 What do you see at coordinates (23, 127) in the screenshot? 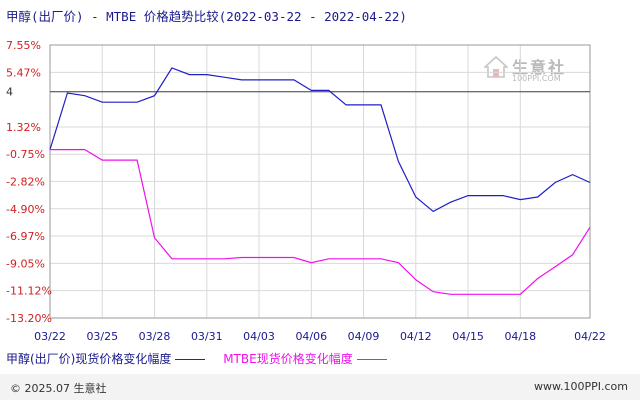
I see `y-tick-label: 1.32%` at bounding box center [23, 127].